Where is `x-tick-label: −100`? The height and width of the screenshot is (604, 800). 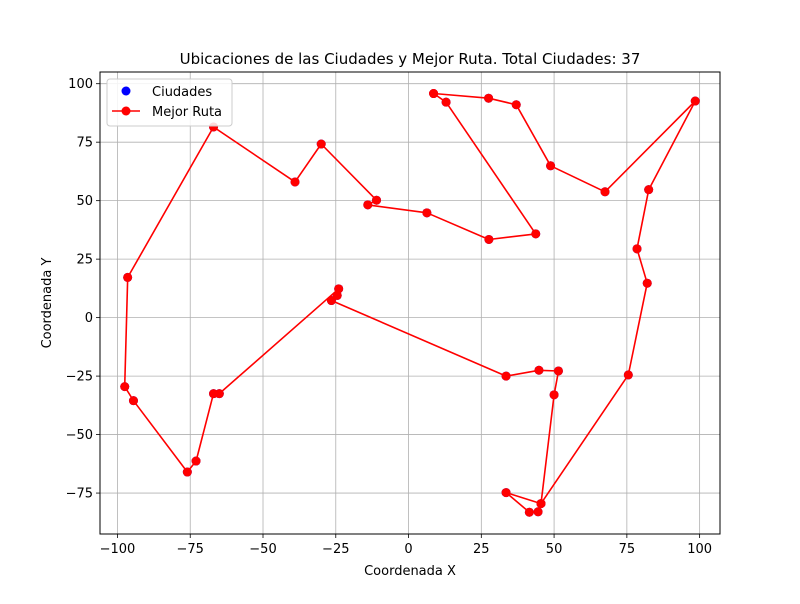 x-tick-label: −100 is located at coordinates (118, 549).